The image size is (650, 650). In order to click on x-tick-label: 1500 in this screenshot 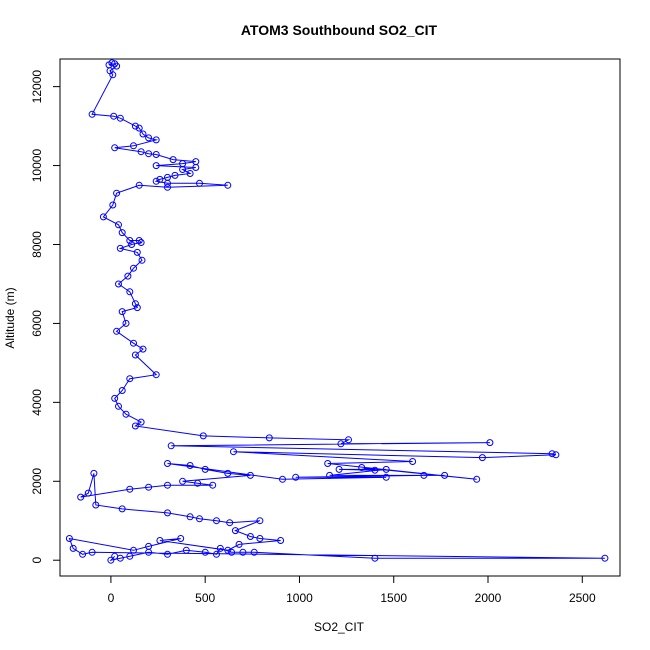, I will do `click(393, 598)`.